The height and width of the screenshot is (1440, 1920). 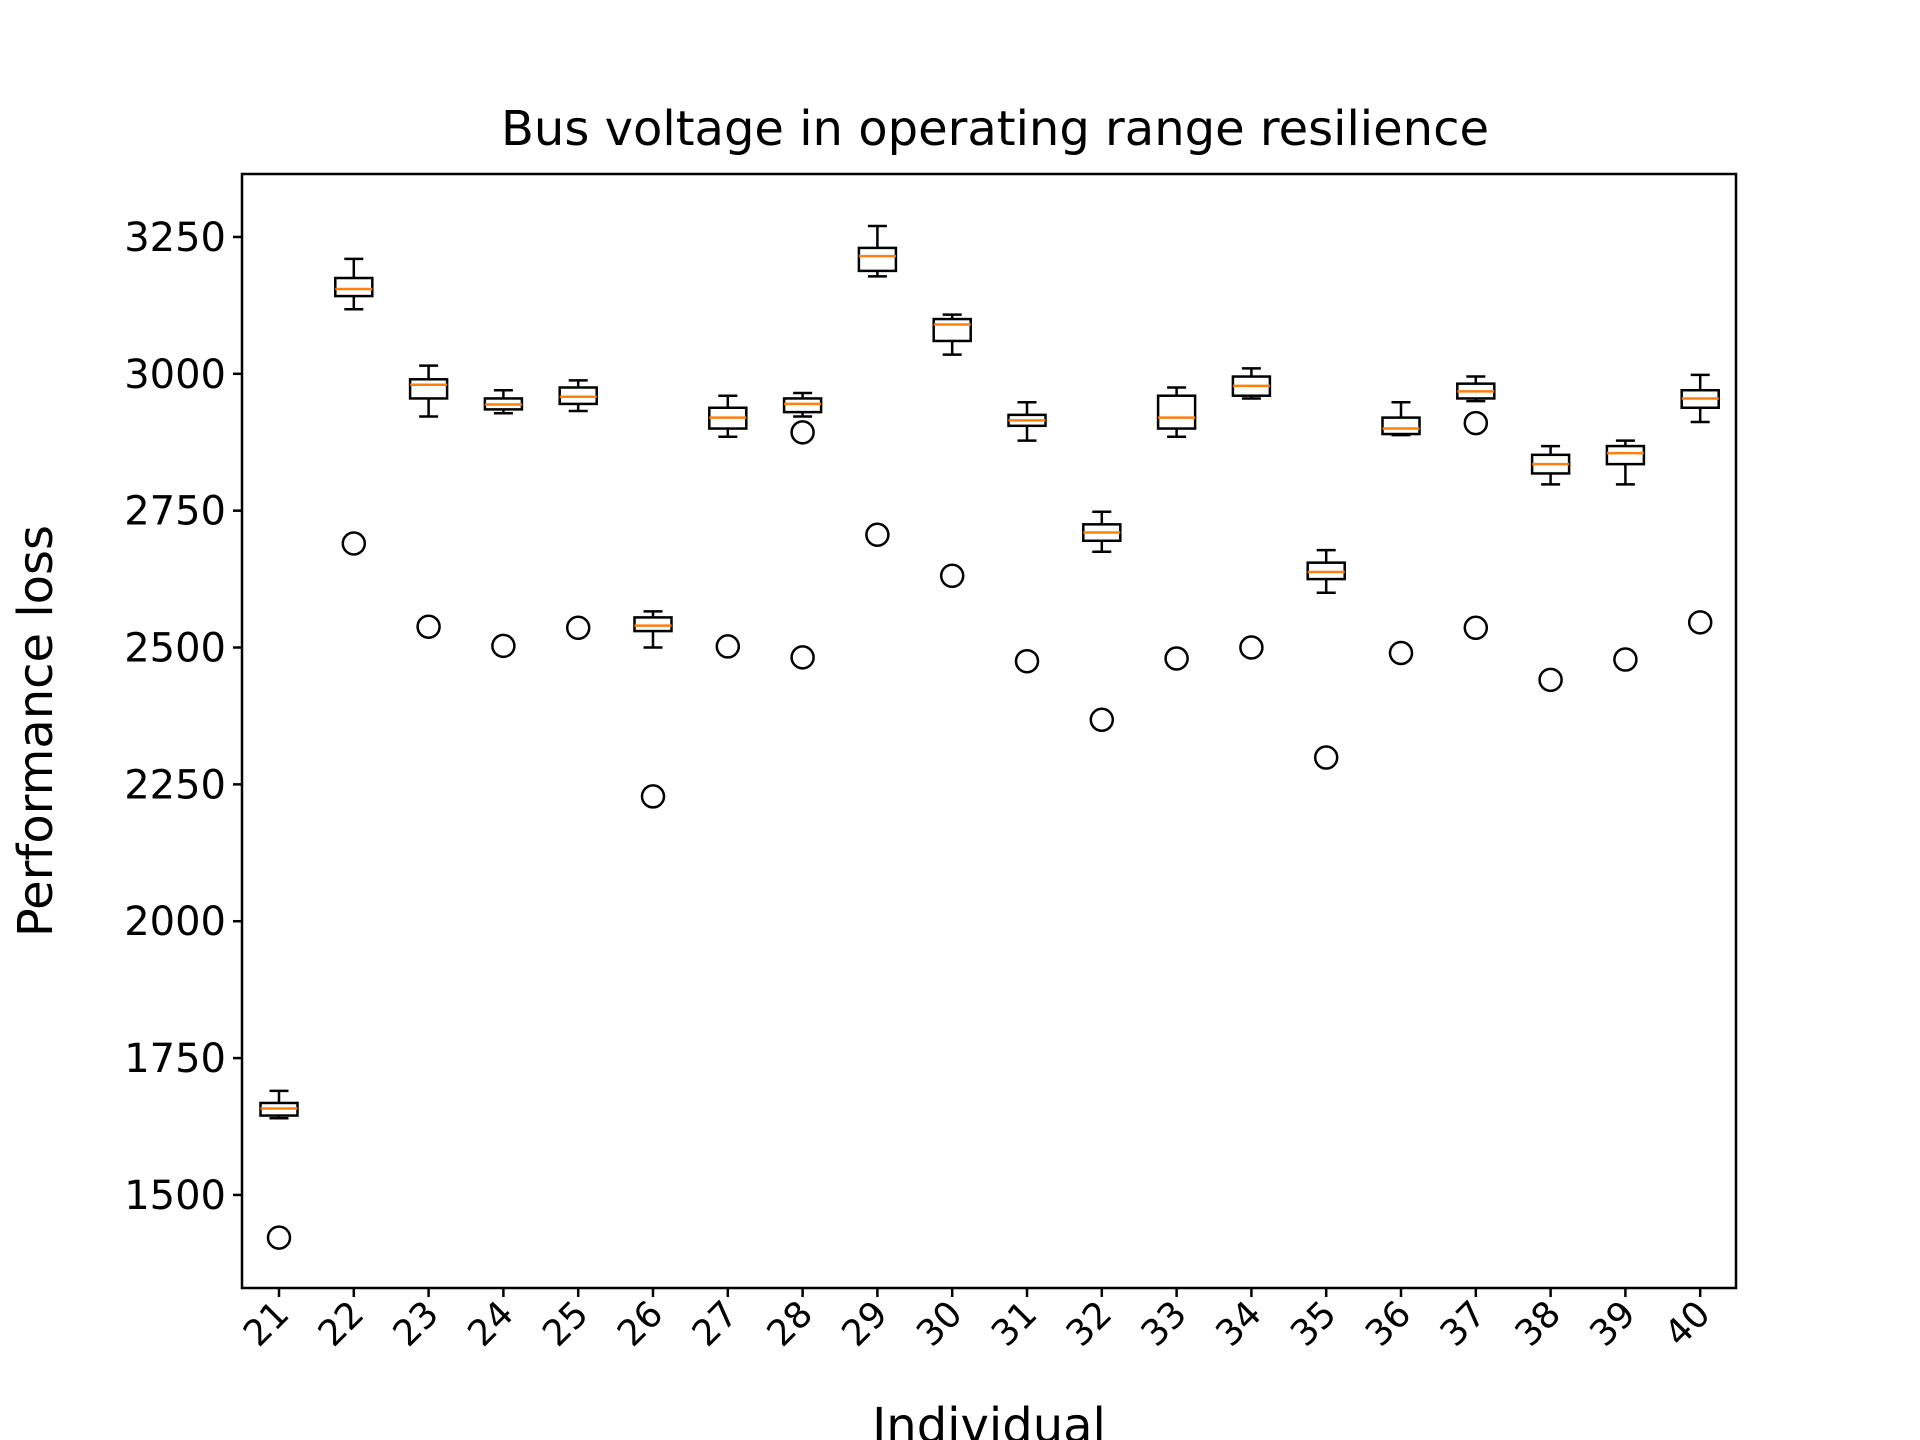 What do you see at coordinates (175, 922) in the screenshot?
I see `y-tick-label: 2000` at bounding box center [175, 922].